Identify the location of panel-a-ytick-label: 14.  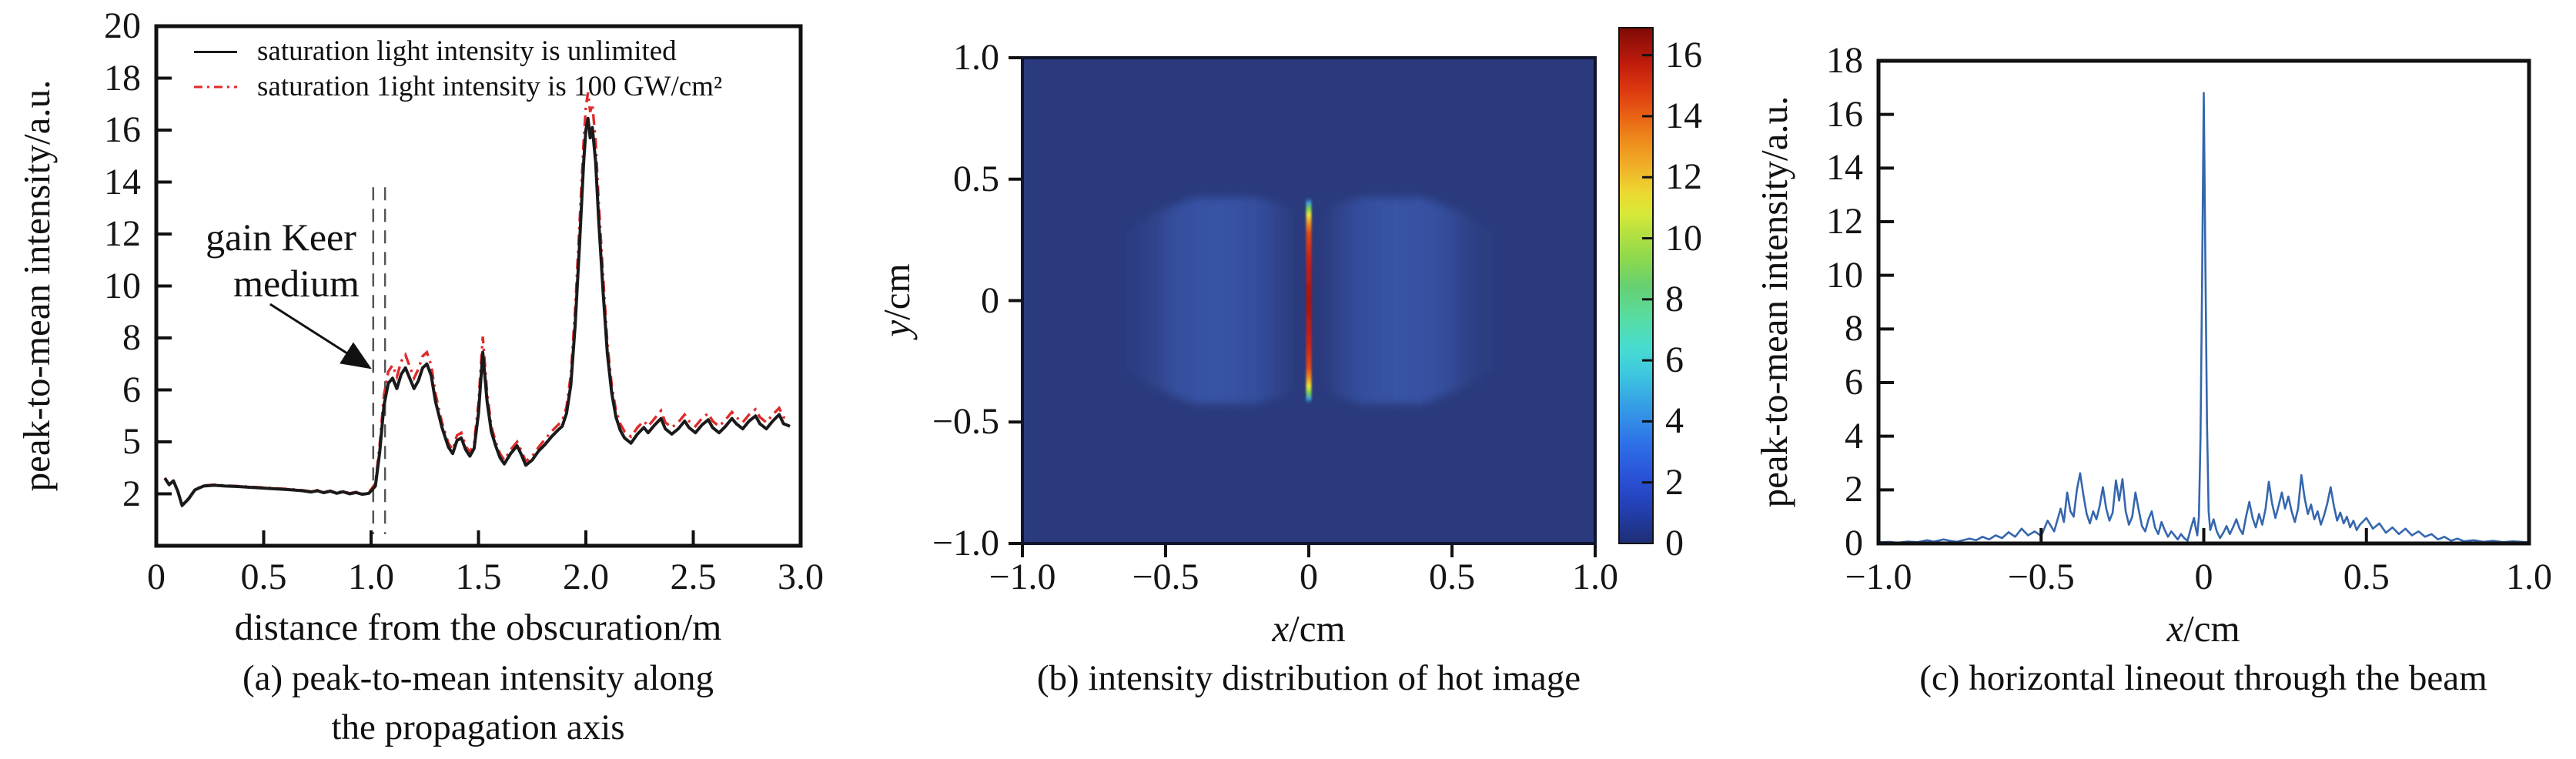
(123, 181).